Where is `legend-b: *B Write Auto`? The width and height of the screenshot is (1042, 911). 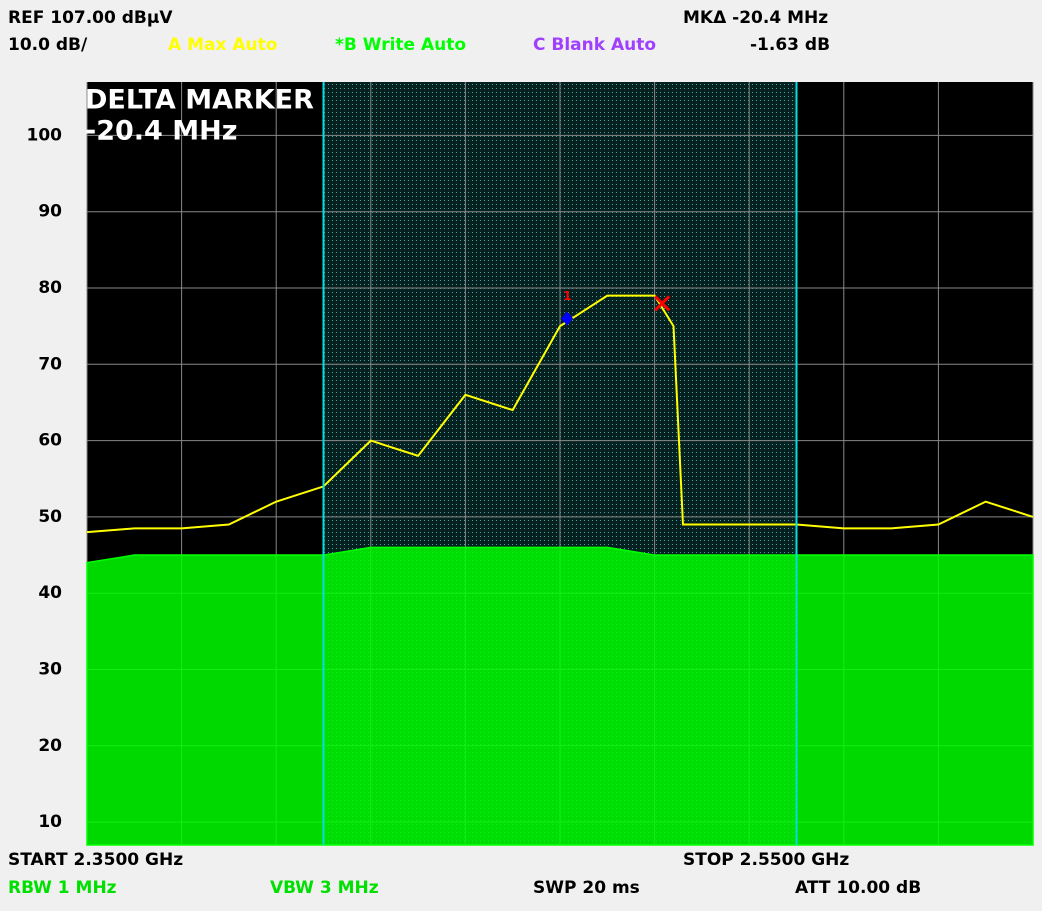 legend-b: *B Write Auto is located at coordinates (400, 45).